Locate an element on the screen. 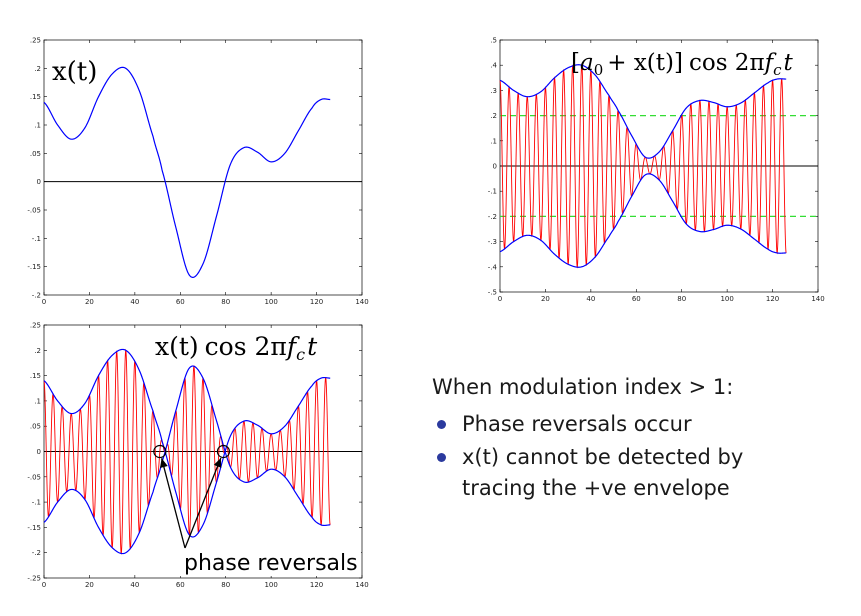  y-tick-label: -.25 is located at coordinates (34, 579).